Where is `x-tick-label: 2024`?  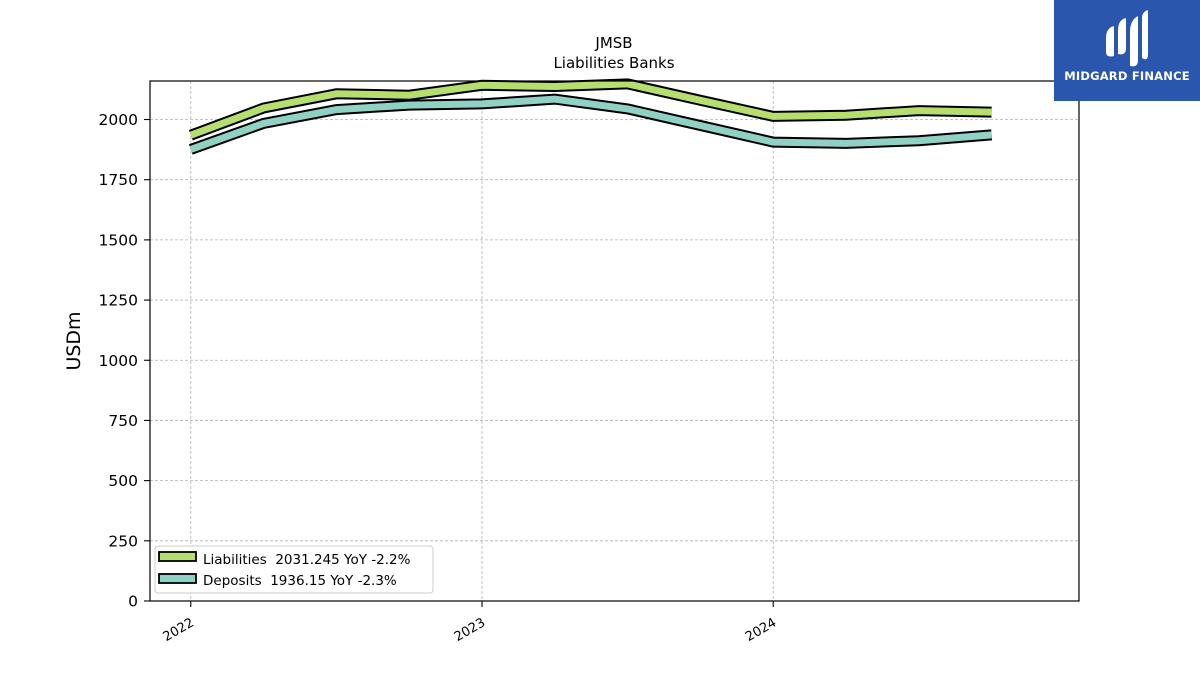
x-tick-label: 2024 is located at coordinates (761, 630).